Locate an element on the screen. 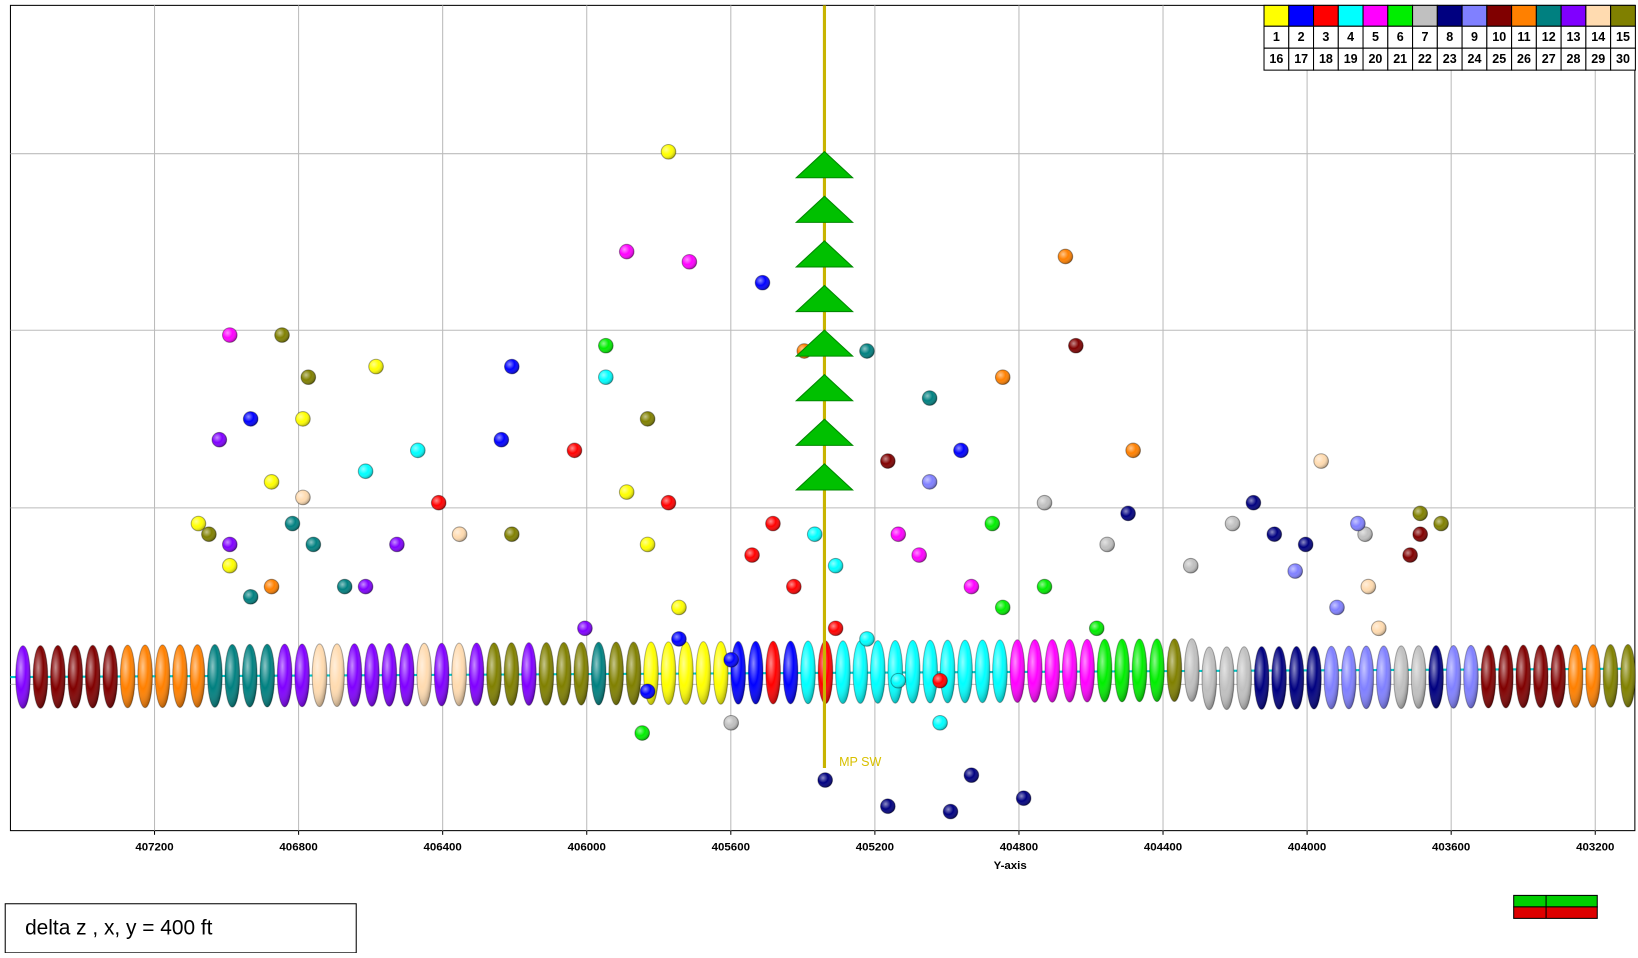 The image size is (1638, 958). legend-label: 26 is located at coordinates (1524, 59).